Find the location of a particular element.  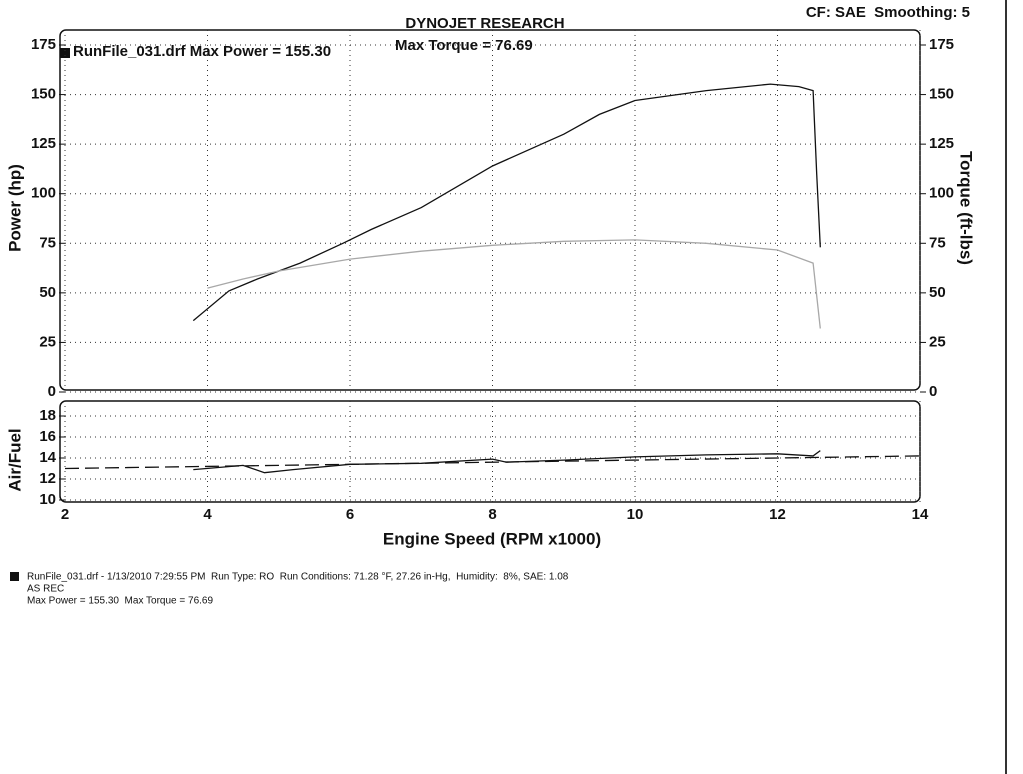

annotation: RunFile_031.drf Max Power = 155.30 is located at coordinates (202, 51).